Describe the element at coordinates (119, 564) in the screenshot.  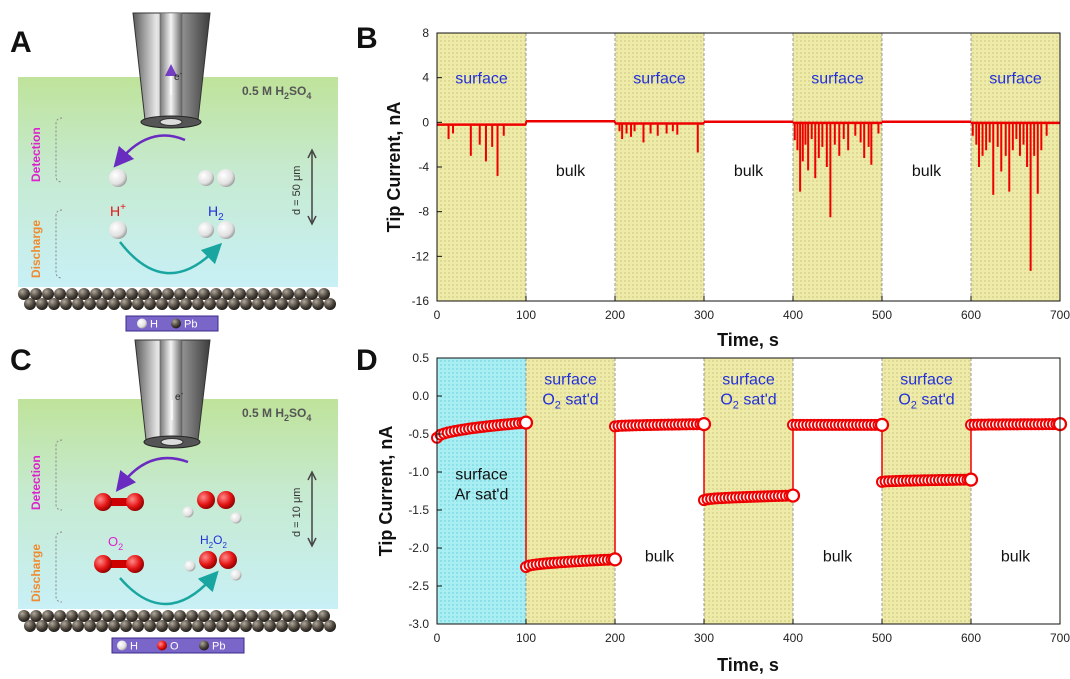
I see `o2-molecule-bottom` at that location.